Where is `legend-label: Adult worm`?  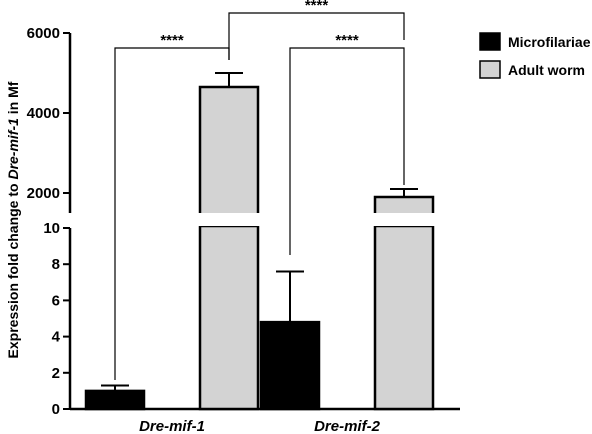
legend-label: Adult worm is located at coordinates (546, 70).